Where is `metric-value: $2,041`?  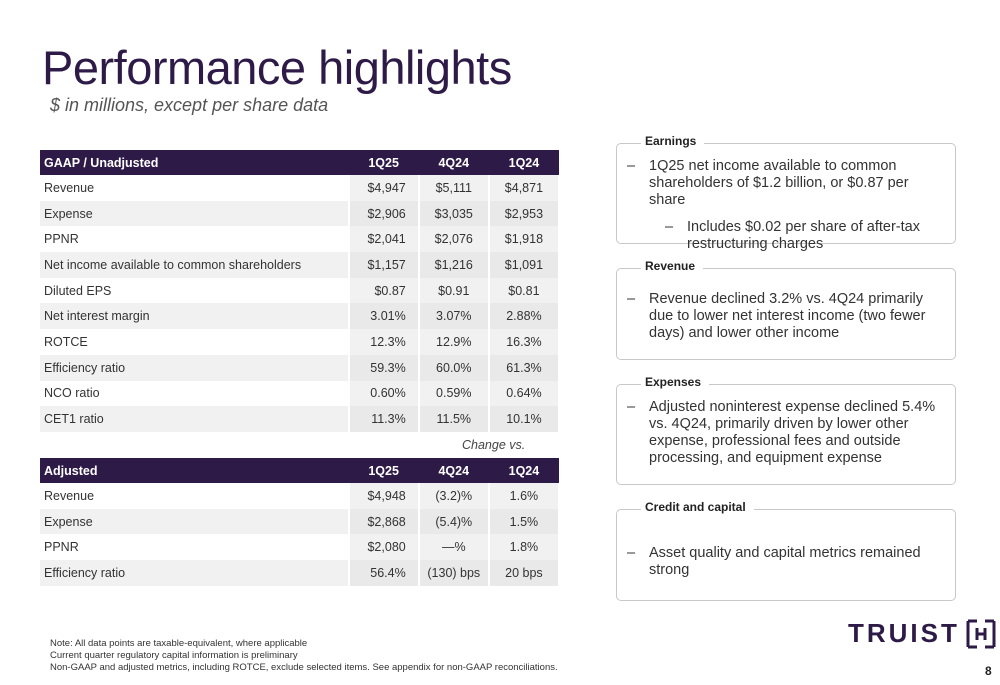
metric-value: $2,041 is located at coordinates (384, 239).